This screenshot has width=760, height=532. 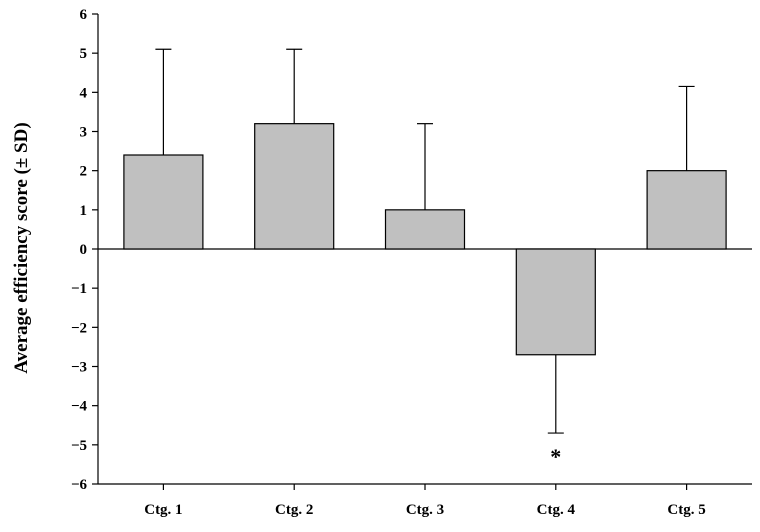 What do you see at coordinates (84, 172) in the screenshot?
I see `y-tick-label: 2` at bounding box center [84, 172].